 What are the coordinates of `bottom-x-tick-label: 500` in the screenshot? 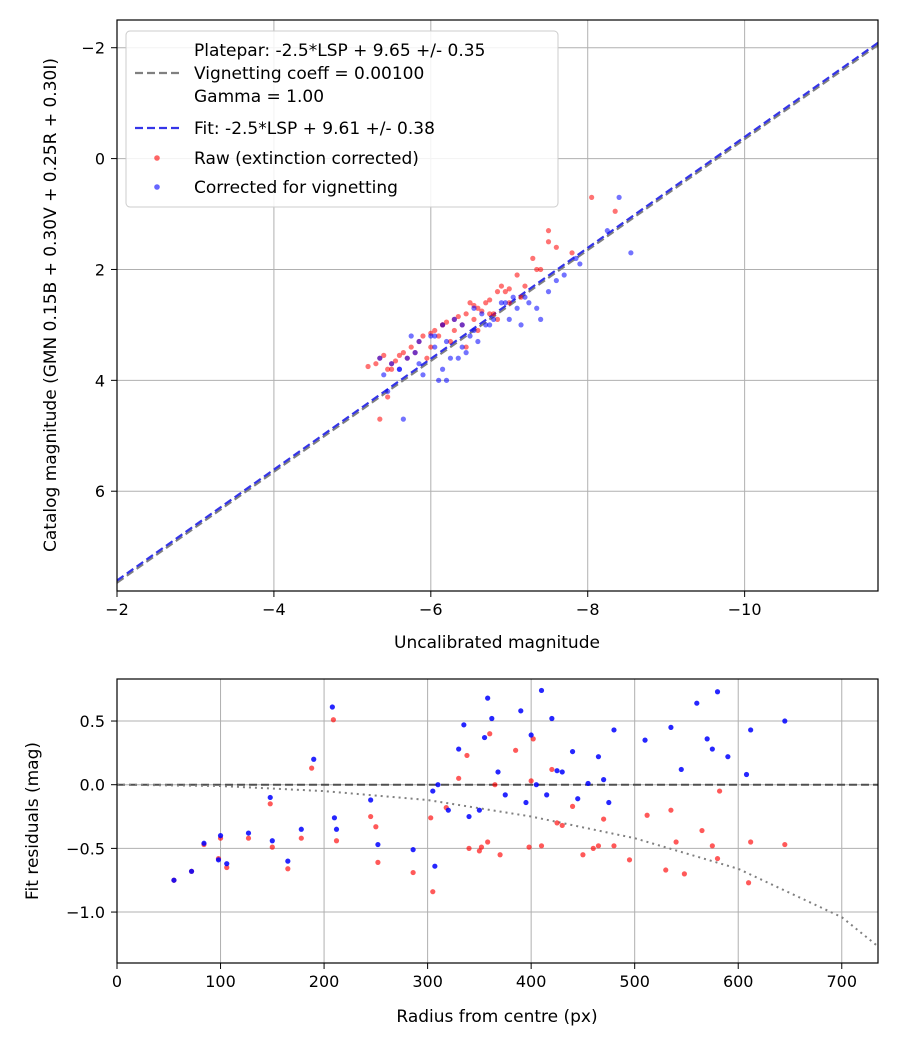 It's located at (634, 981).